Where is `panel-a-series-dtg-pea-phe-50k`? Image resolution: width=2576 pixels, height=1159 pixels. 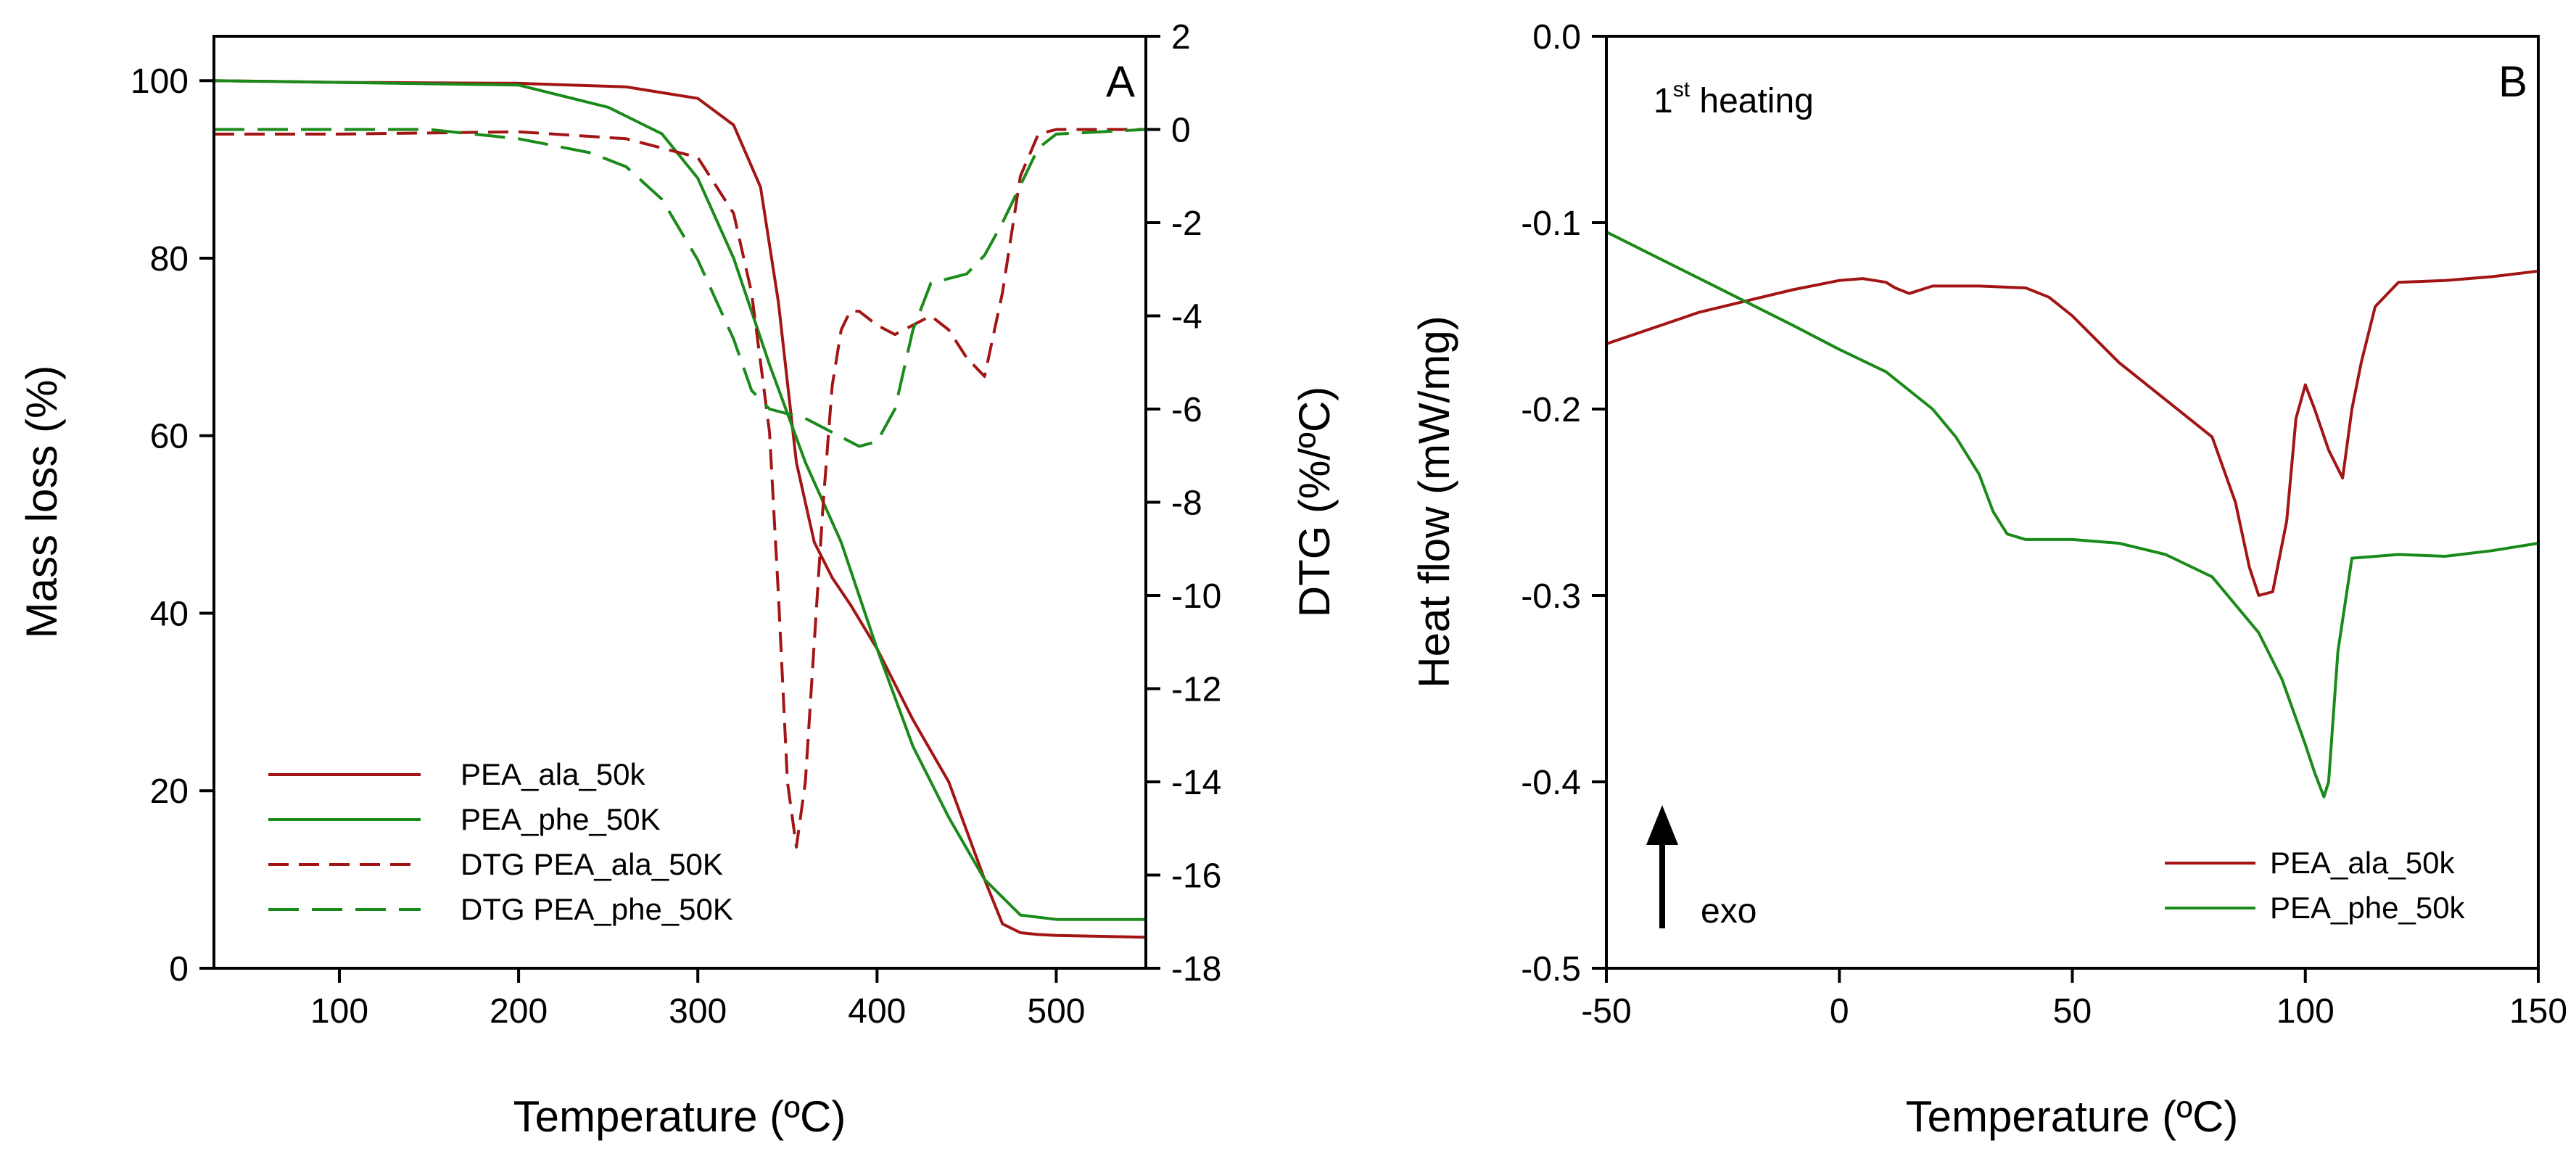 panel-a-series-dtg-pea-phe-50k is located at coordinates (680, 288).